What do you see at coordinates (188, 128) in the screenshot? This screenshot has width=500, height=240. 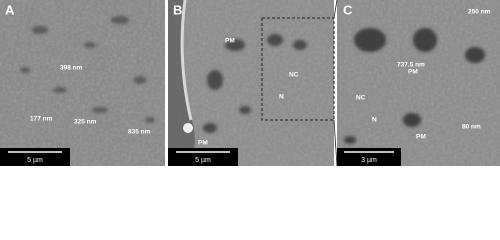 I see `bright-spot` at bounding box center [188, 128].